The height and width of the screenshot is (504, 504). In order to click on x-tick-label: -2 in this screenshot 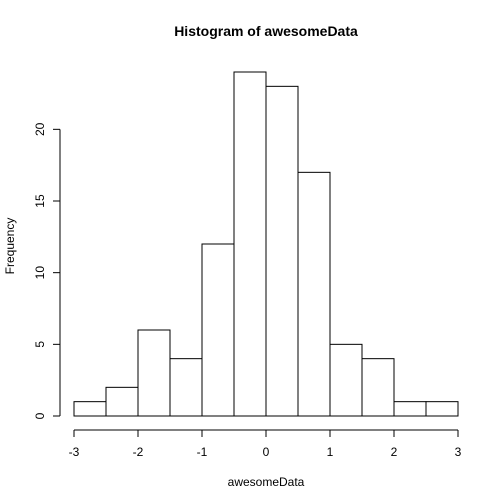, I will do `click(138, 452)`.